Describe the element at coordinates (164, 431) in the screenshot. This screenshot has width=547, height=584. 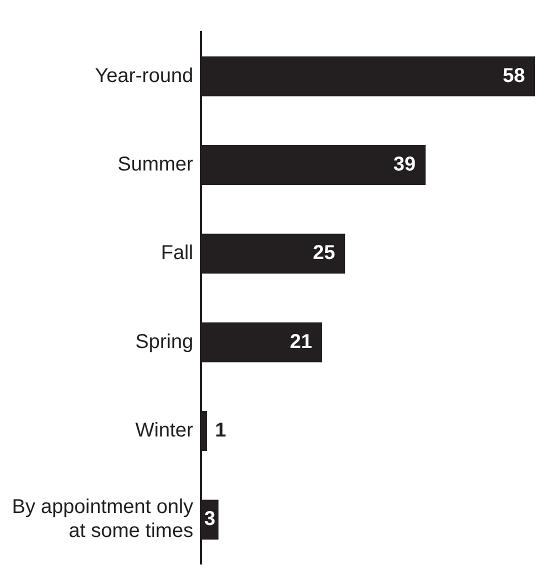
I see `y-tick-label: Winter` at that location.